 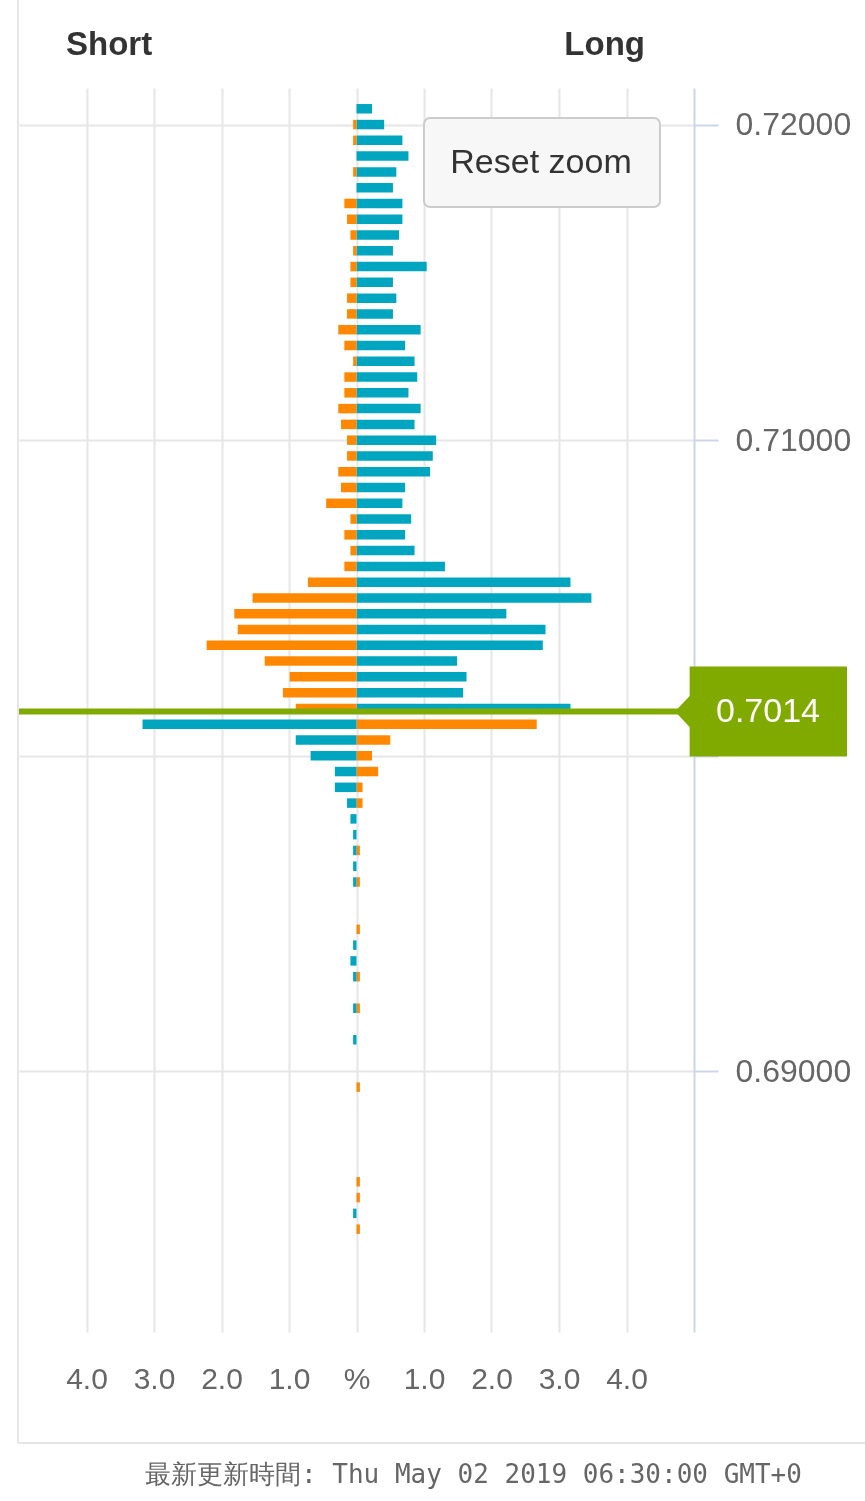 I want to click on y-tick-label: 0.71000, so click(x=793, y=439).